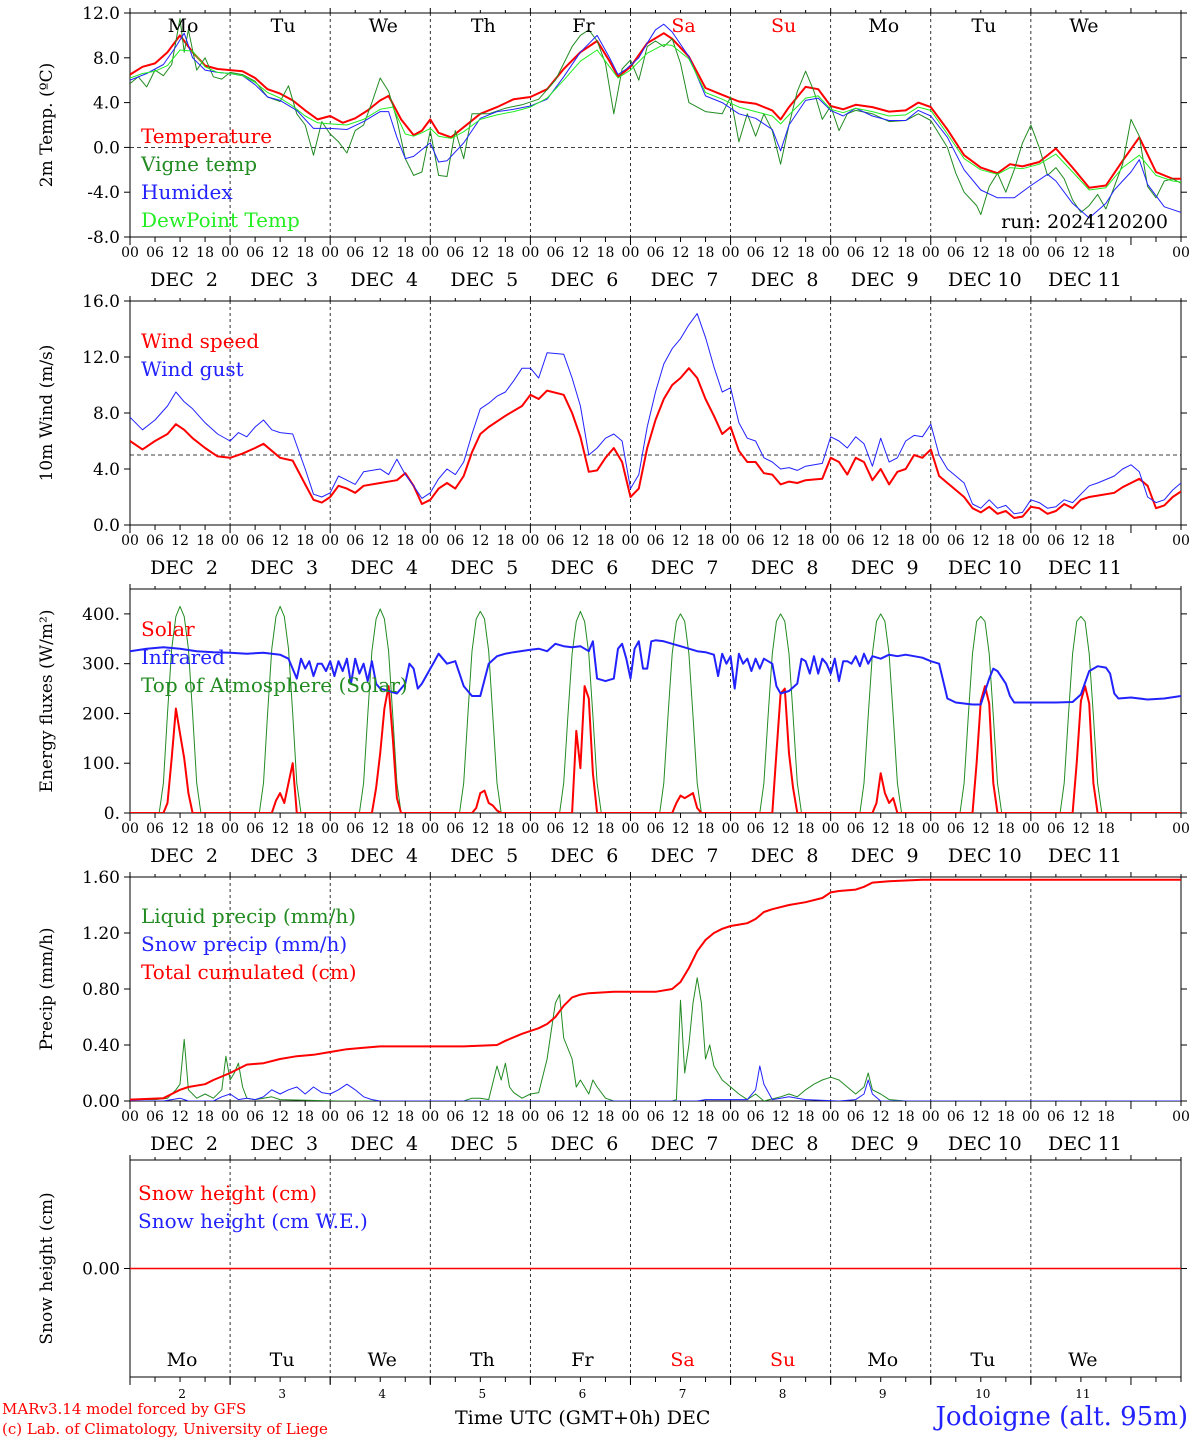  I want to click on series-line-liquid-precip-mm-h-, so click(655, 1039).